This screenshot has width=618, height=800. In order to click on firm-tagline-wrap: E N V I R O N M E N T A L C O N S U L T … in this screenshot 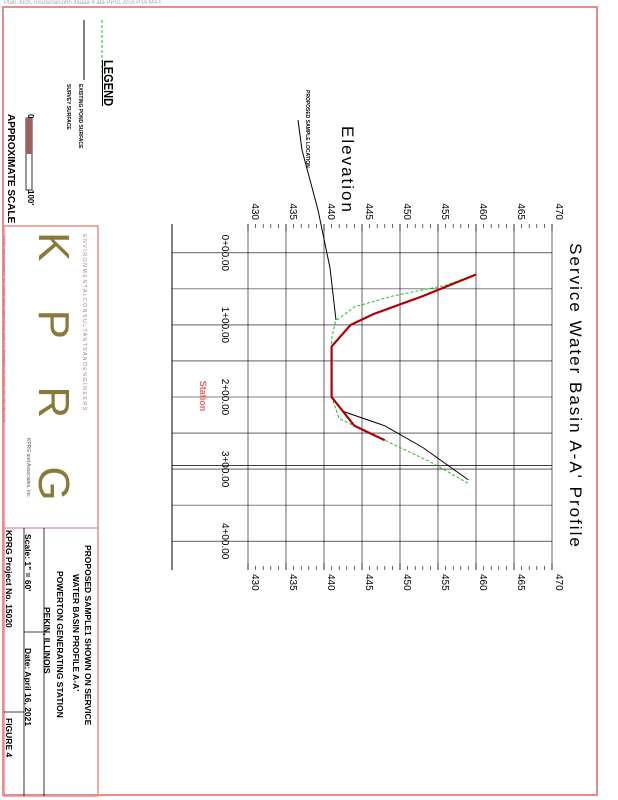, I will do `click(87, 322)`.